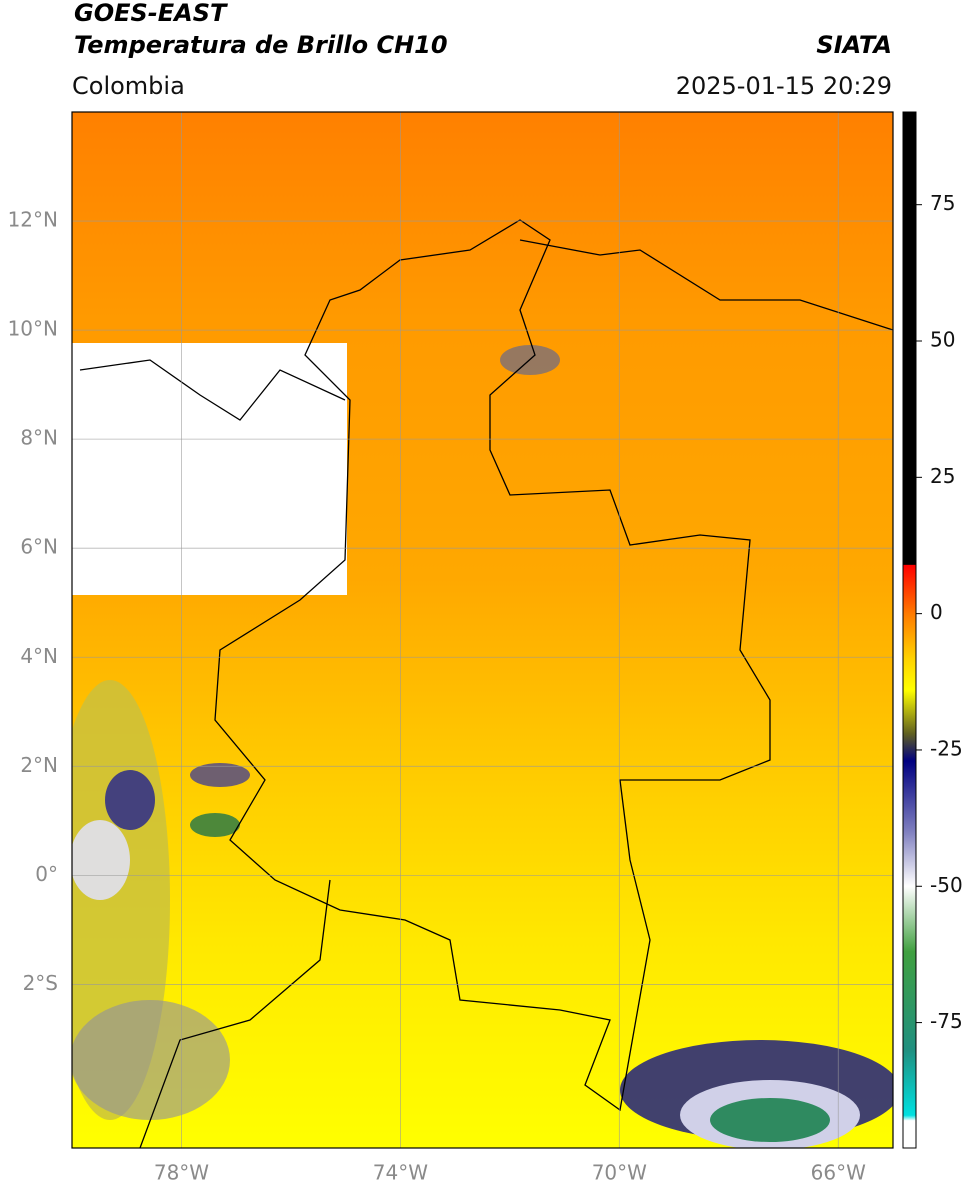  Describe the element at coordinates (46, 874) in the screenshot. I see `y-tick-label: 0°` at that location.